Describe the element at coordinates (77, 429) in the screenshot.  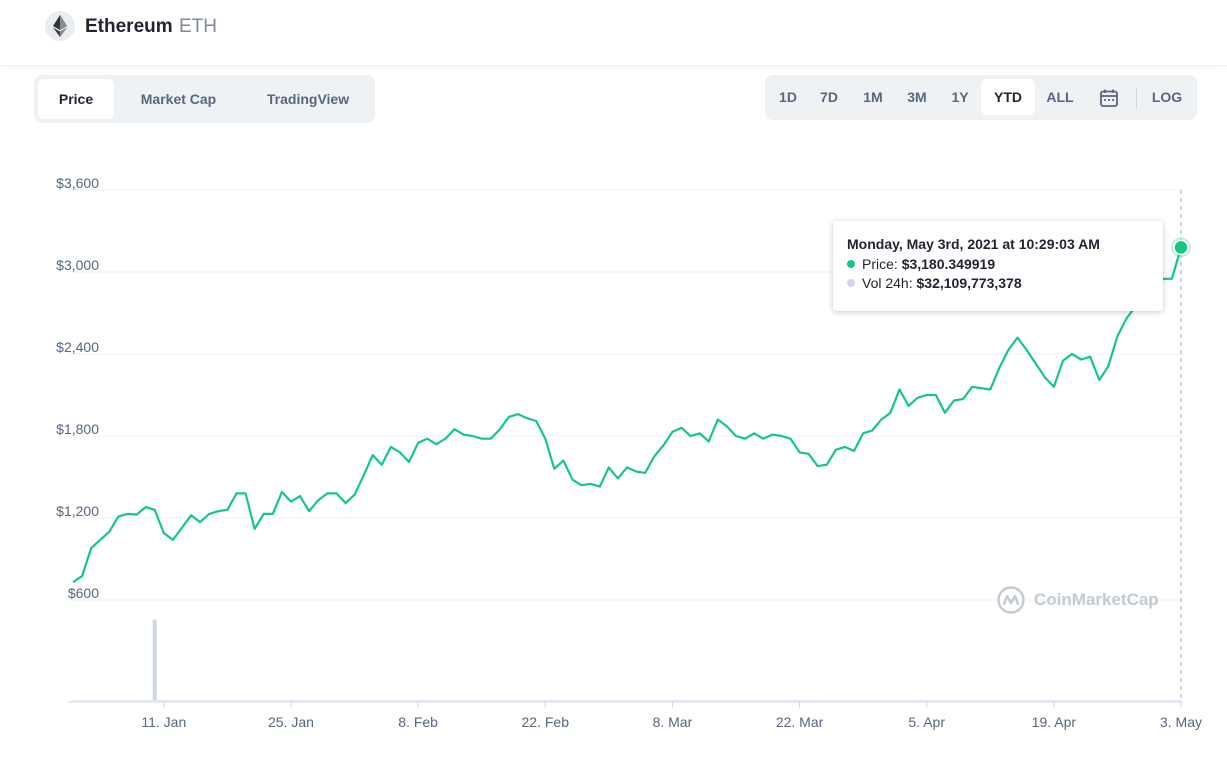
I see `y-tick-label: $1,800` at that location.